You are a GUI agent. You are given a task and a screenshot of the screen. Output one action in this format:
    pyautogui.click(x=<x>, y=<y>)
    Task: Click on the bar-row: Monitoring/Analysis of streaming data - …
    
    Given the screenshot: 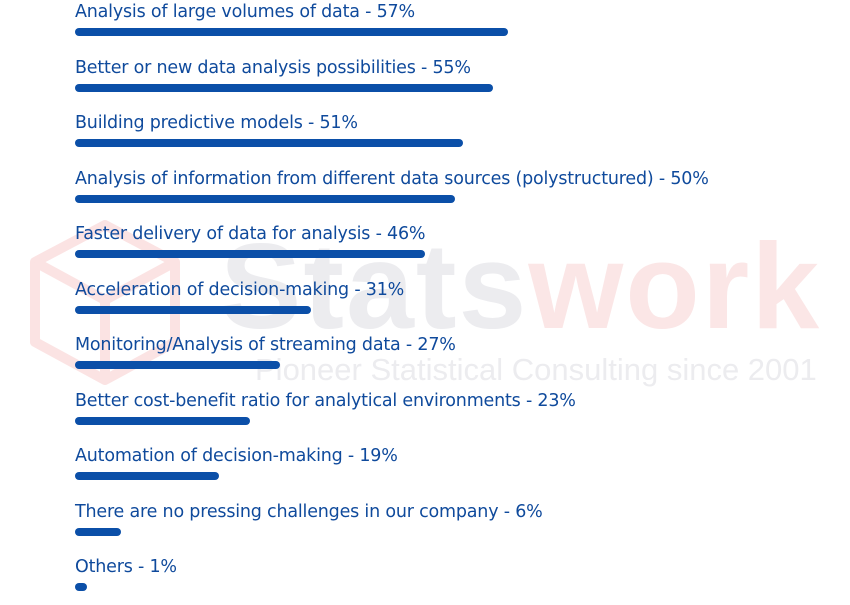 What is the action you would take?
    pyautogui.click(x=455, y=358)
    